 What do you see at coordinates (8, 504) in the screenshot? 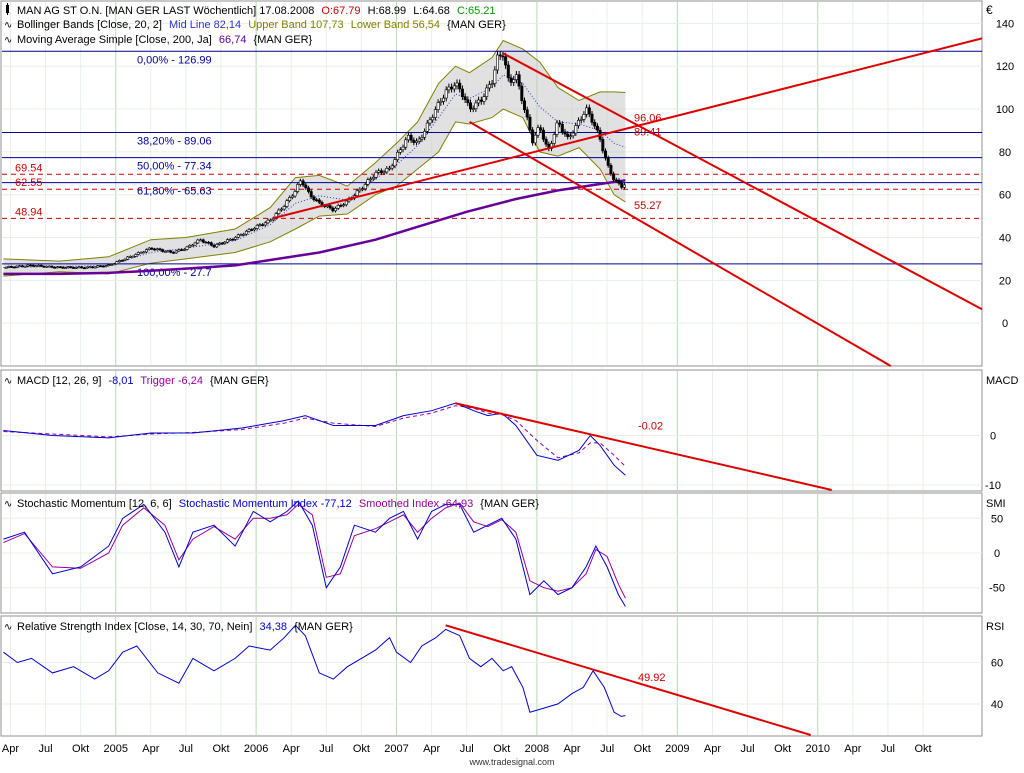
I see `indicator-wave-icon: ∿` at bounding box center [8, 504].